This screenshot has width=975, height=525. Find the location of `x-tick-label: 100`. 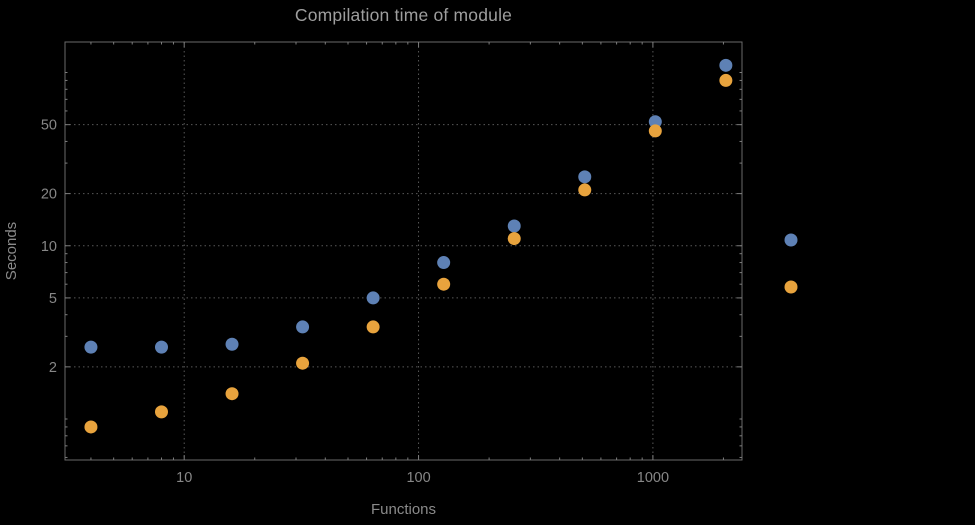

x-tick-label: 100 is located at coordinates (418, 478).